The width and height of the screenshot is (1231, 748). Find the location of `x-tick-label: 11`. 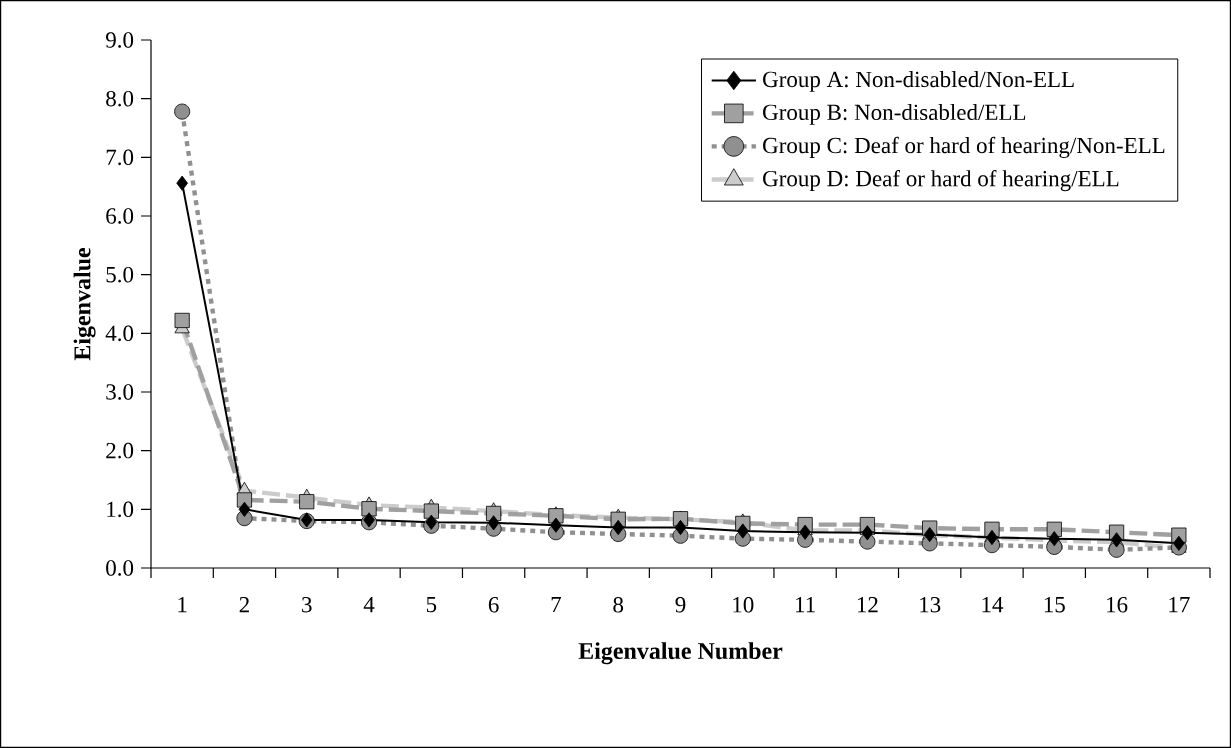

x-tick-label: 11 is located at coordinates (805, 605).